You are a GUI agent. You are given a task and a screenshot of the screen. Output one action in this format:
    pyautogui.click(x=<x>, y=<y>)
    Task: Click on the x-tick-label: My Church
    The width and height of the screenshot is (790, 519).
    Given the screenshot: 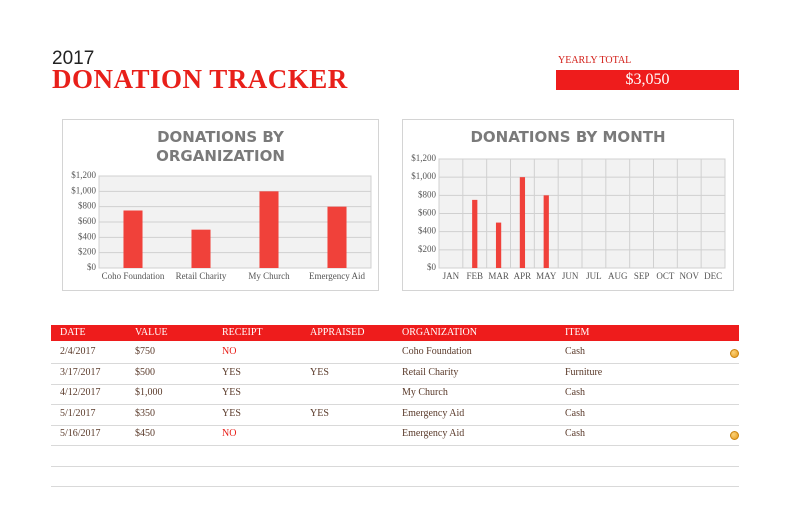 What is the action you would take?
    pyautogui.click(x=269, y=276)
    